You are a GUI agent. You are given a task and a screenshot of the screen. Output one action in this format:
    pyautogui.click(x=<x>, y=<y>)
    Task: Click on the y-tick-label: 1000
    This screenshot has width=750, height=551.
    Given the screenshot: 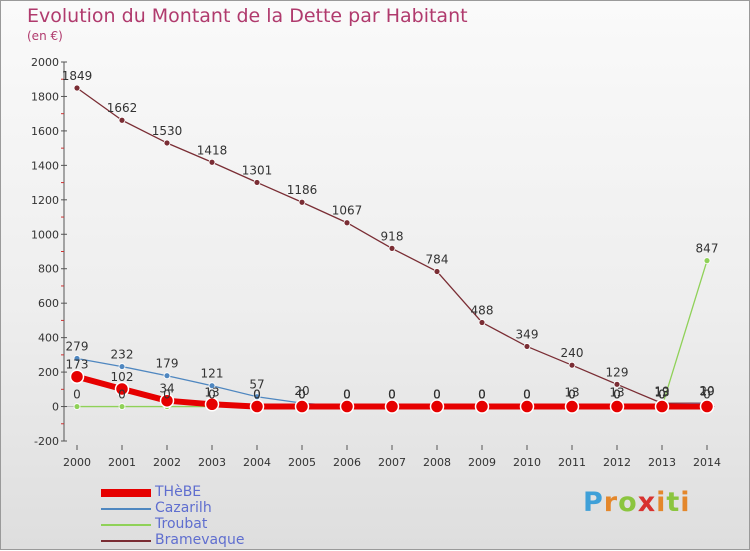 What is the action you would take?
    pyautogui.click(x=45, y=234)
    